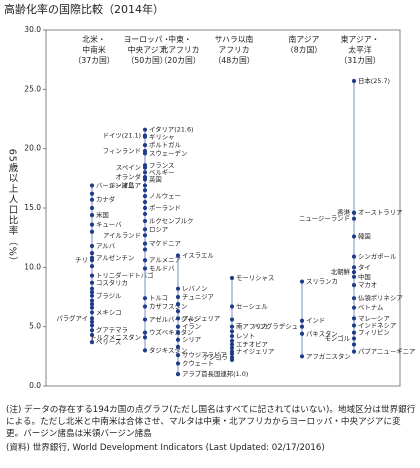 Image resolution: width=420 pixels, height=468 pixels. Describe the element at coordinates (122, 235) in the screenshot. I see `point-label: アイルランド` at that location.